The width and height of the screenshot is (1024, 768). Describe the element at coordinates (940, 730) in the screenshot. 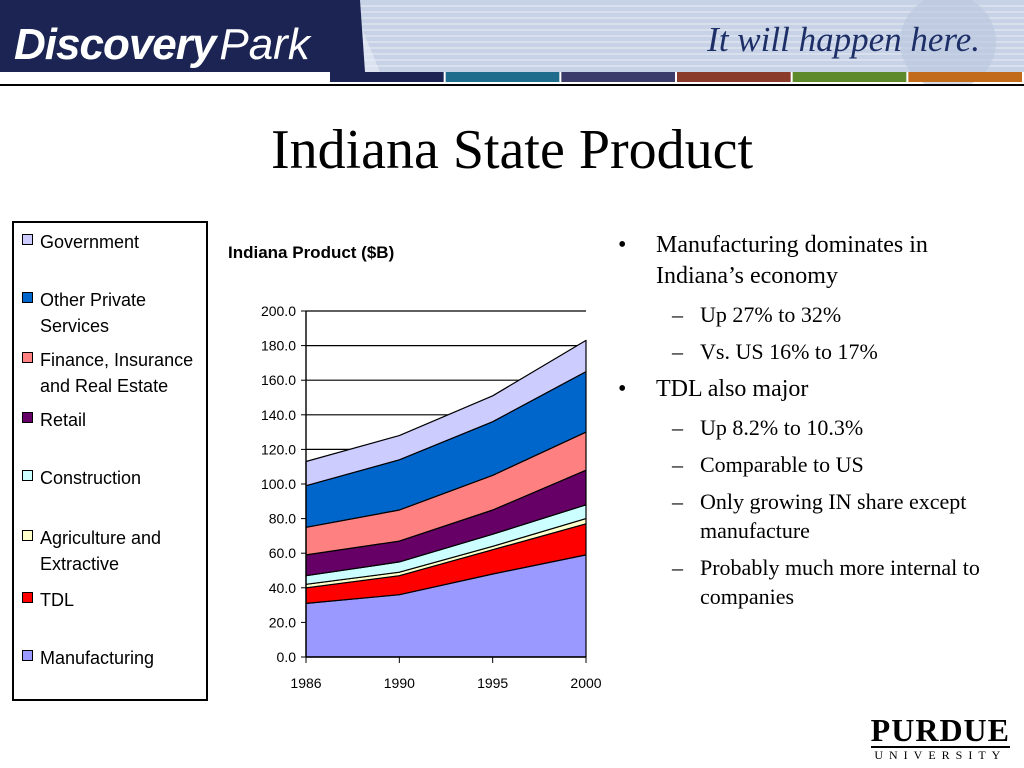

I see `purdue-wordmark: PURDUE` at that location.